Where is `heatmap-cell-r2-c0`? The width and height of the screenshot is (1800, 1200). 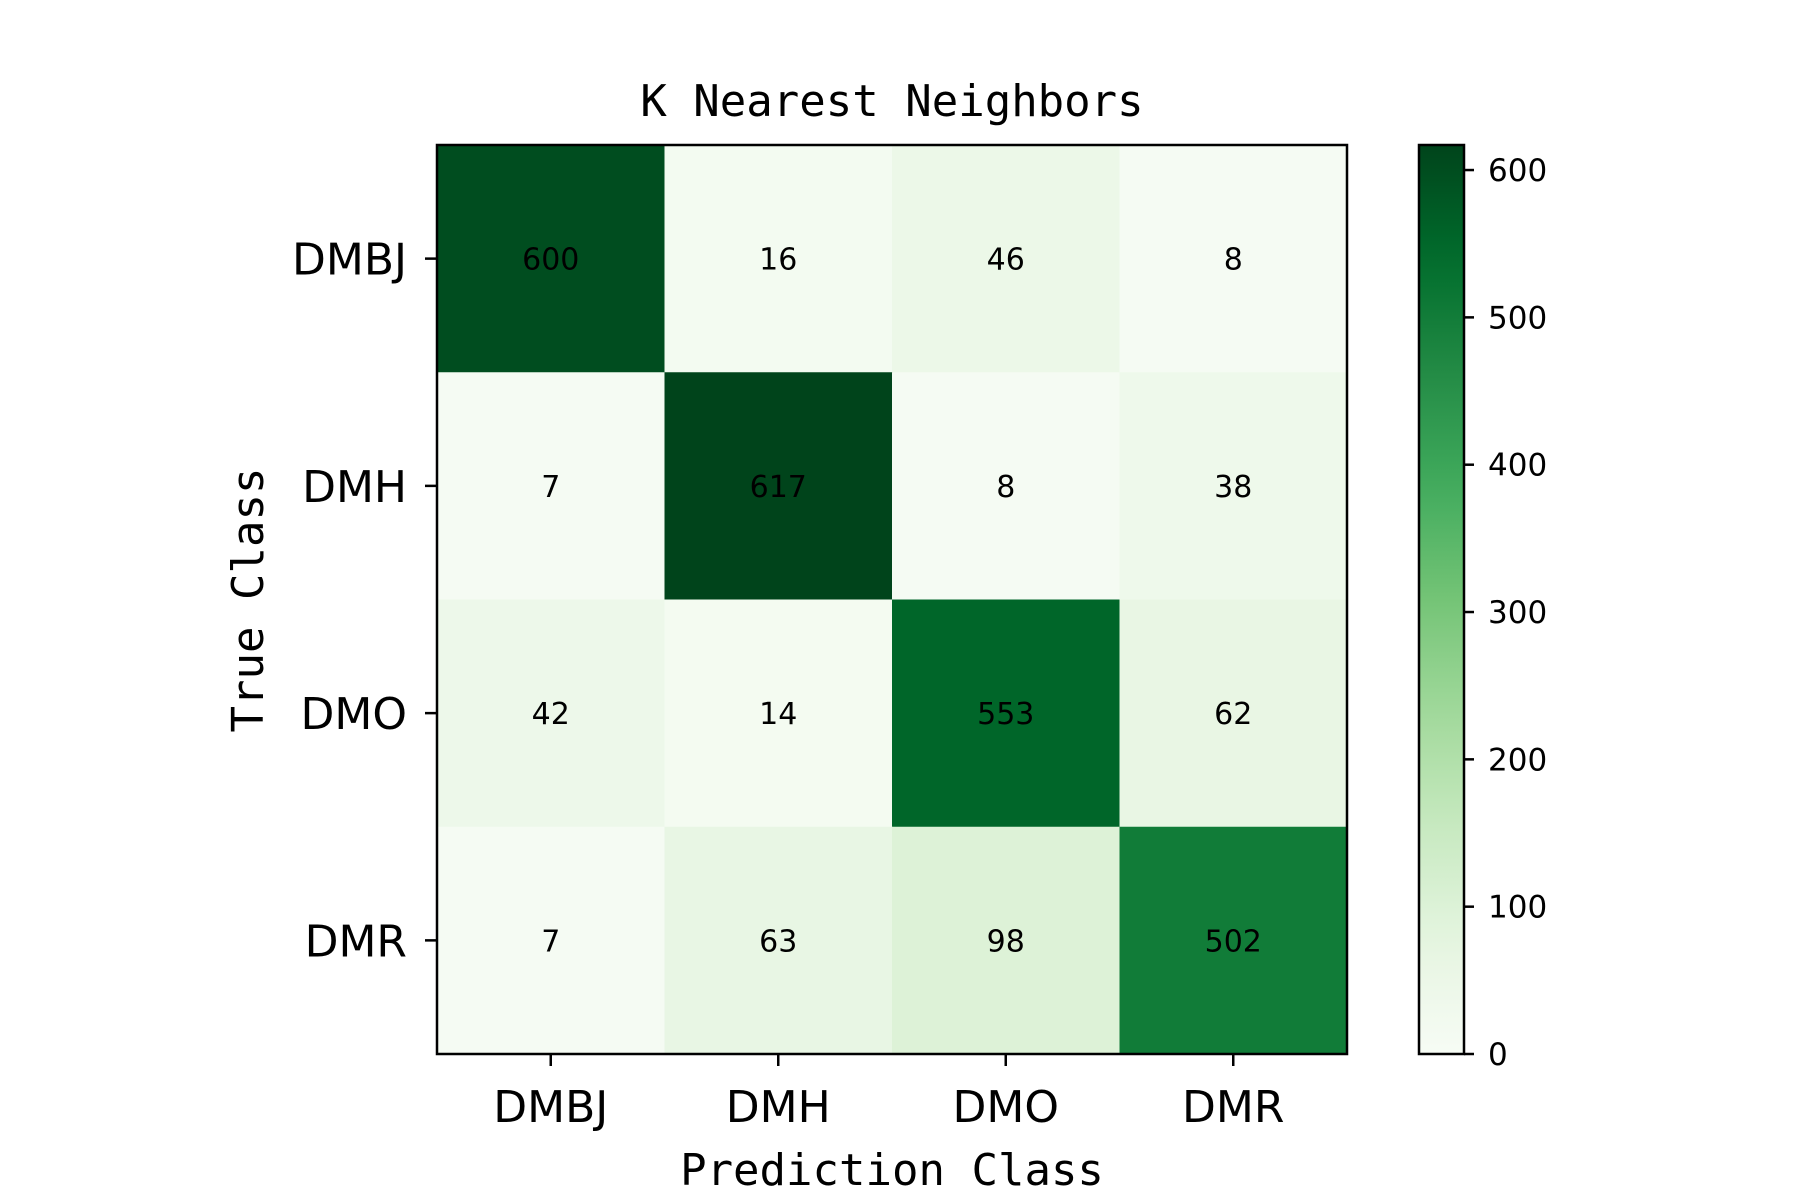
heatmap-cell-r2-c0 is located at coordinates (551, 713).